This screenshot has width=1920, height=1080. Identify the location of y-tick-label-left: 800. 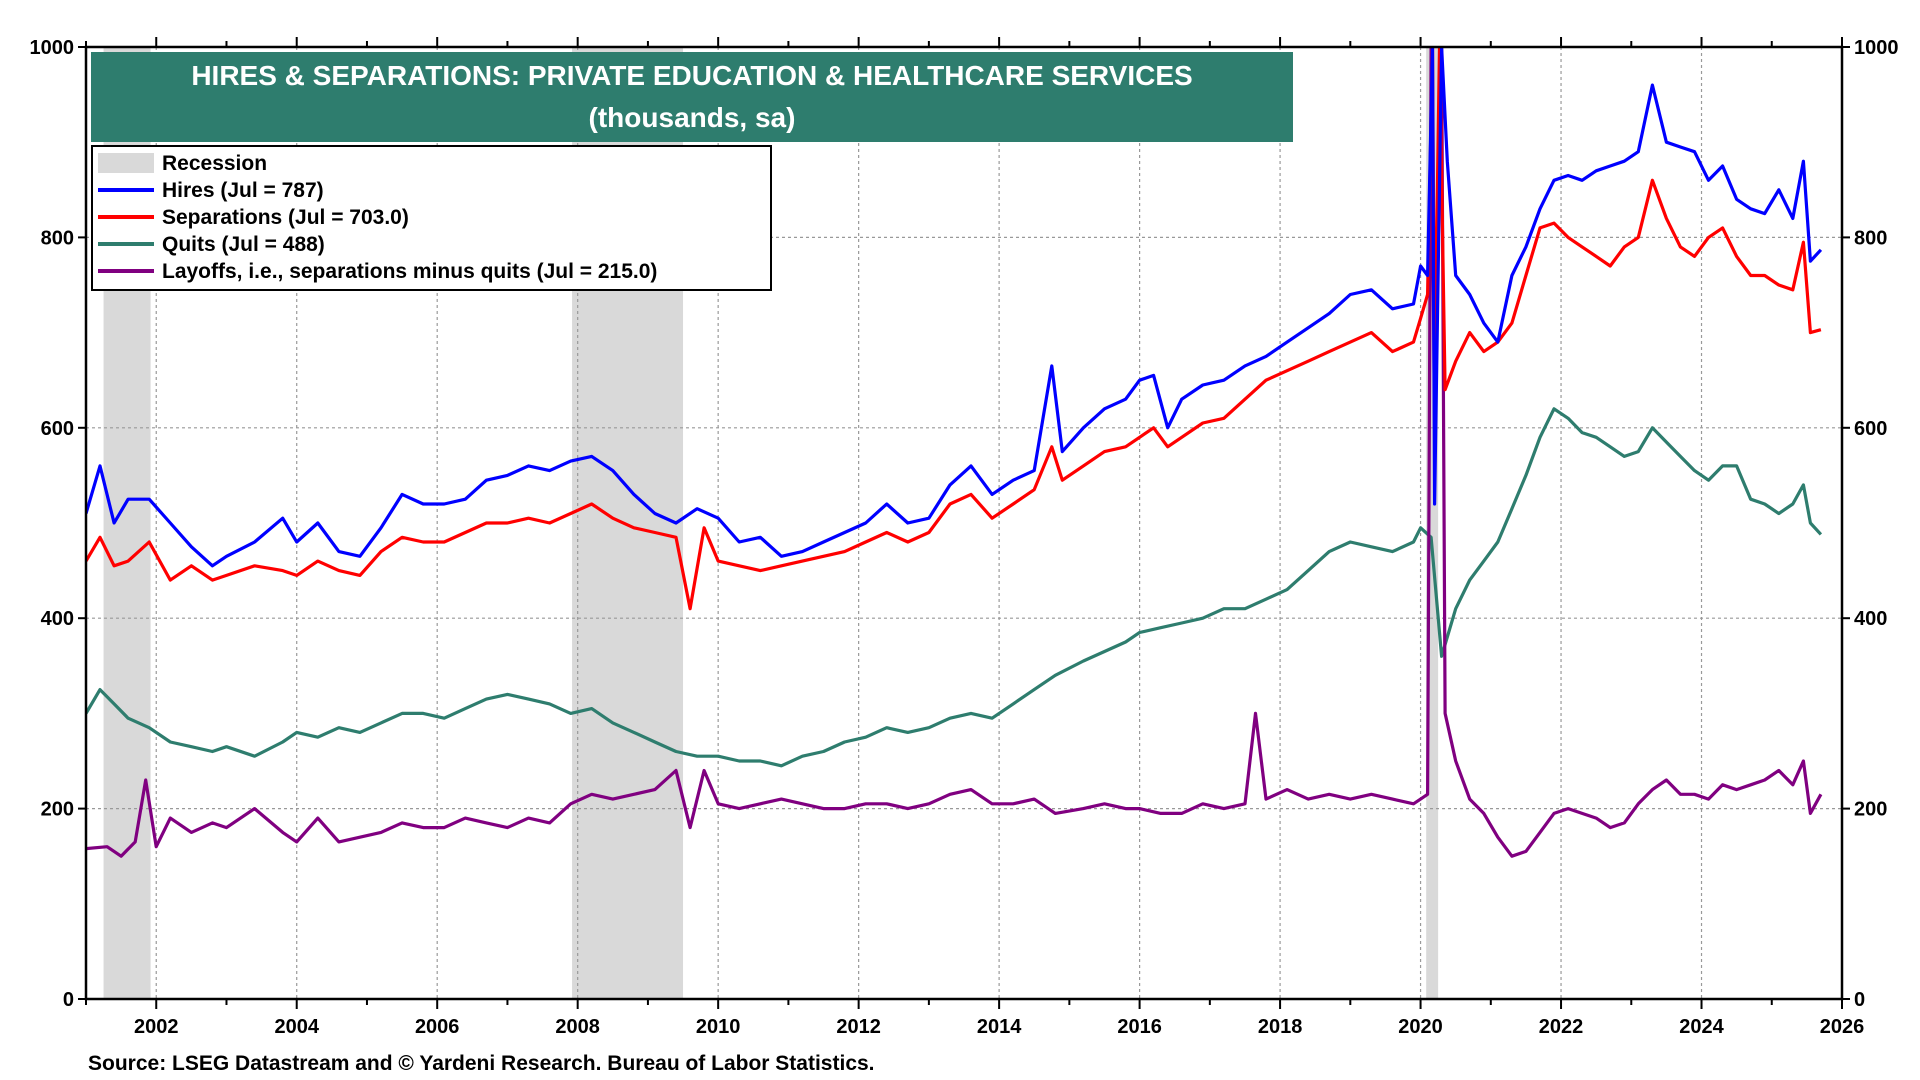
(57, 238).